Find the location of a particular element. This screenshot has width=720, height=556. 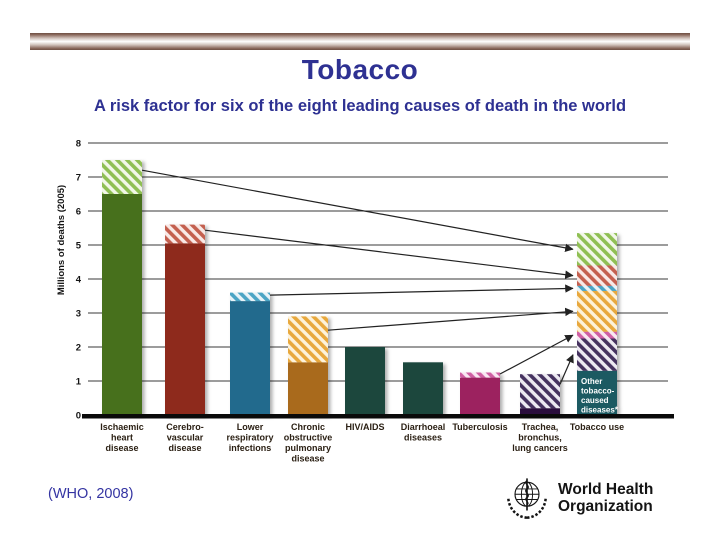

segment-lung-cancers is located at coordinates (597, 354).